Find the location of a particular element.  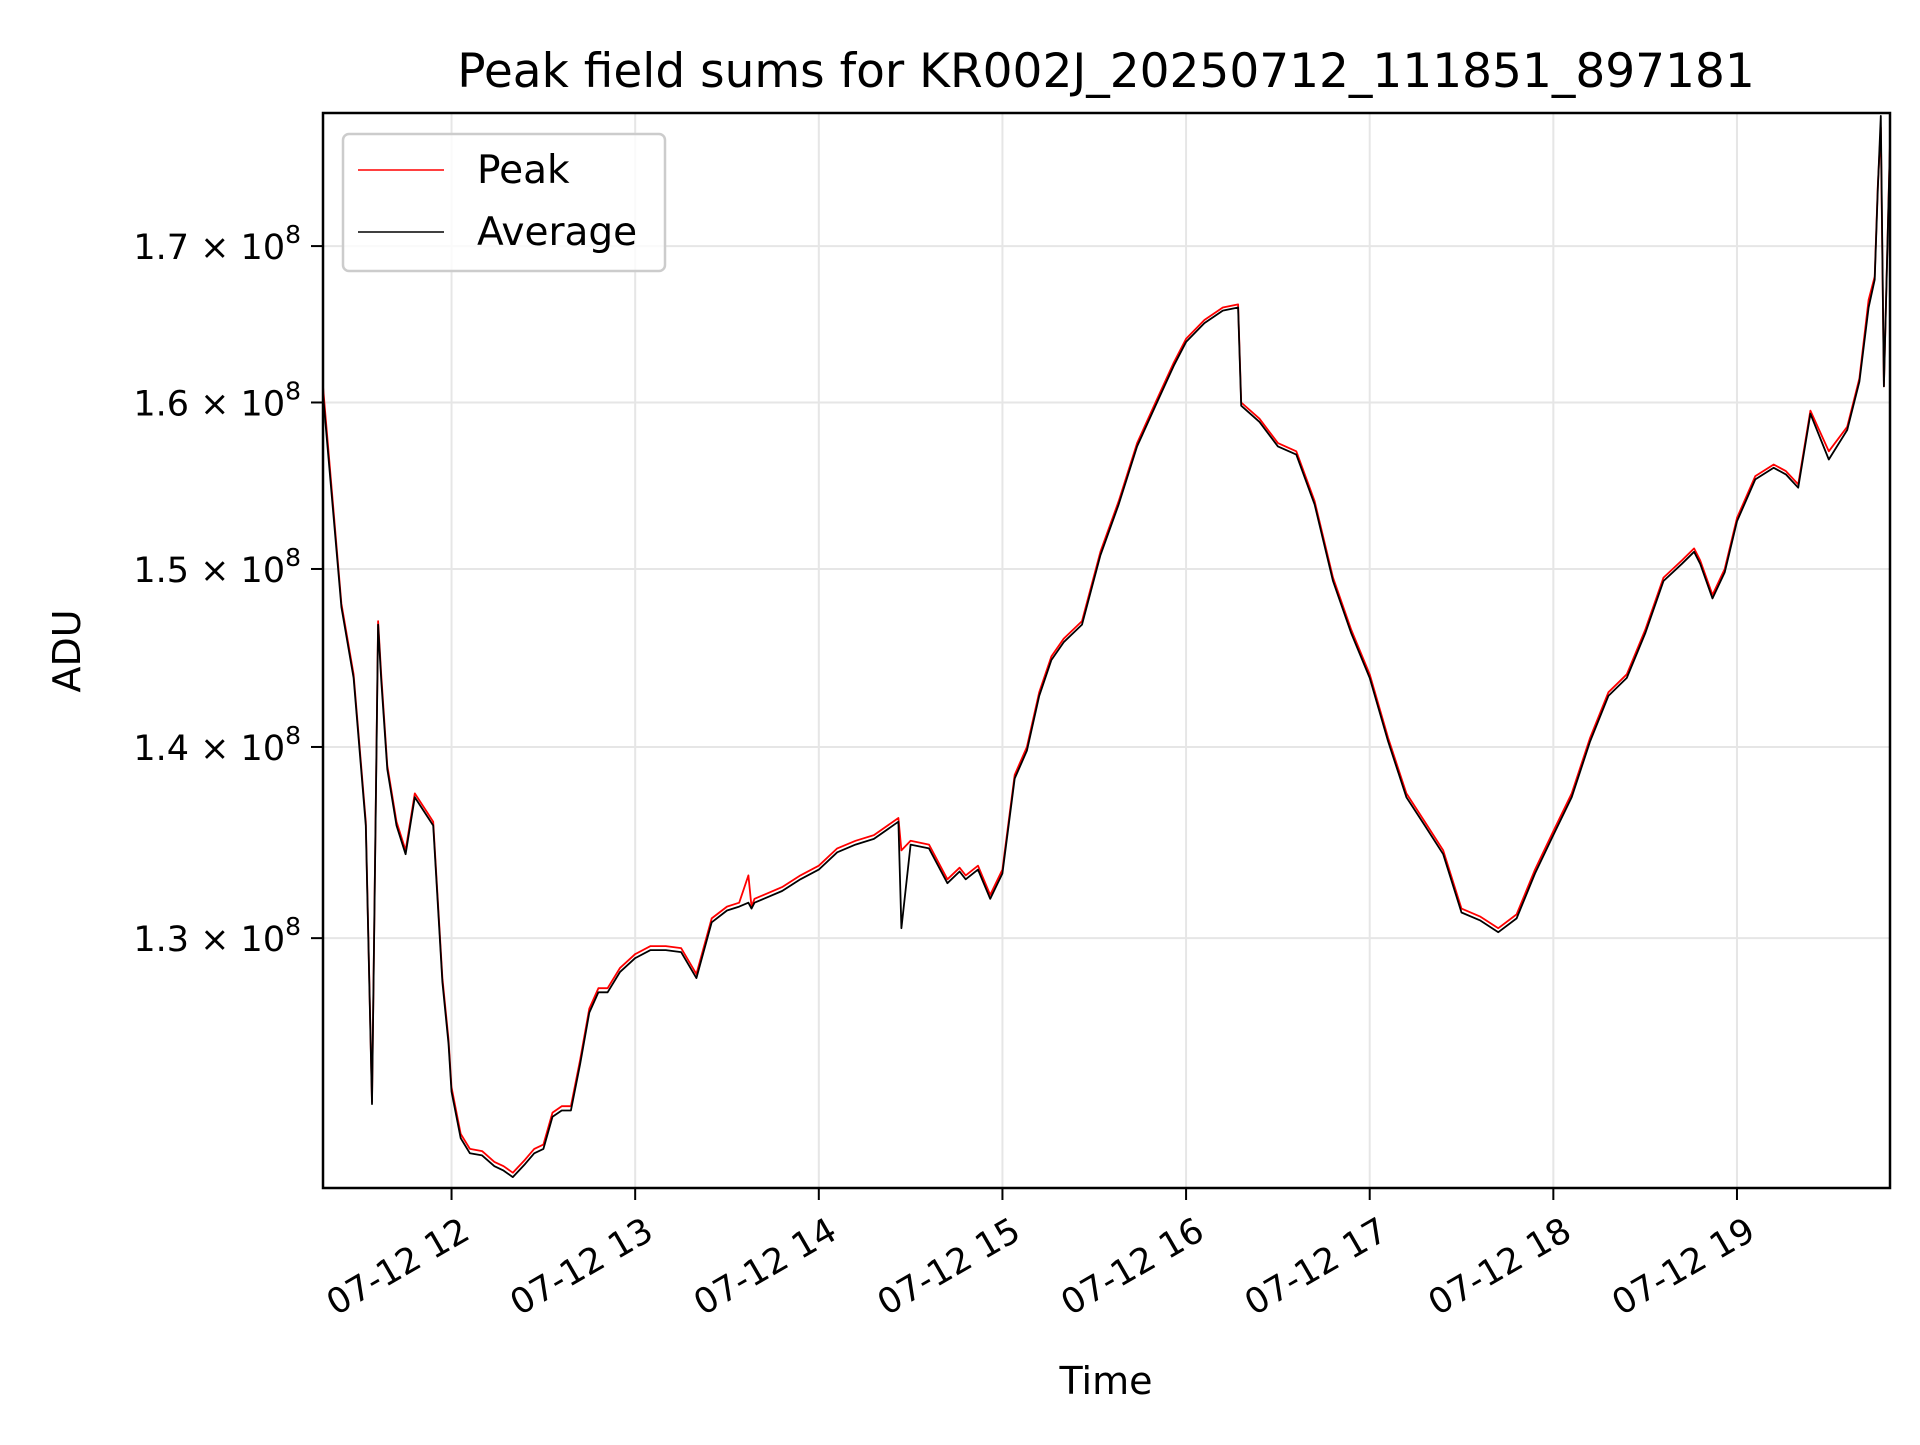

y-tick-label: 1.7 × 108 is located at coordinates (217, 244).